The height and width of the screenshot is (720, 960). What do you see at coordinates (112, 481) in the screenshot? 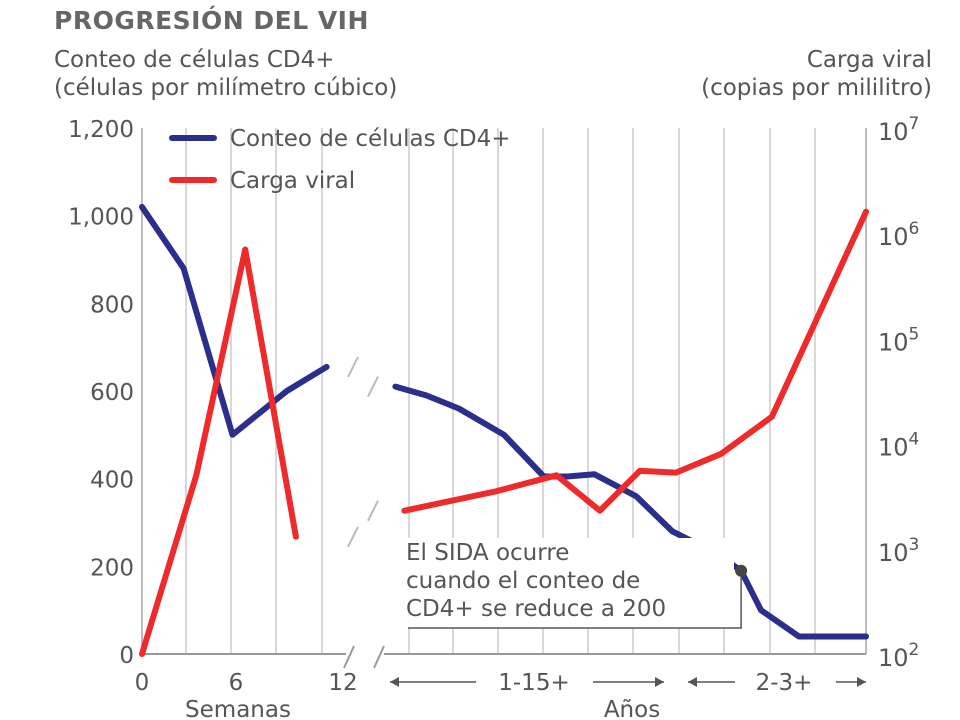
I see `left-tick-label: 400` at bounding box center [112, 481].